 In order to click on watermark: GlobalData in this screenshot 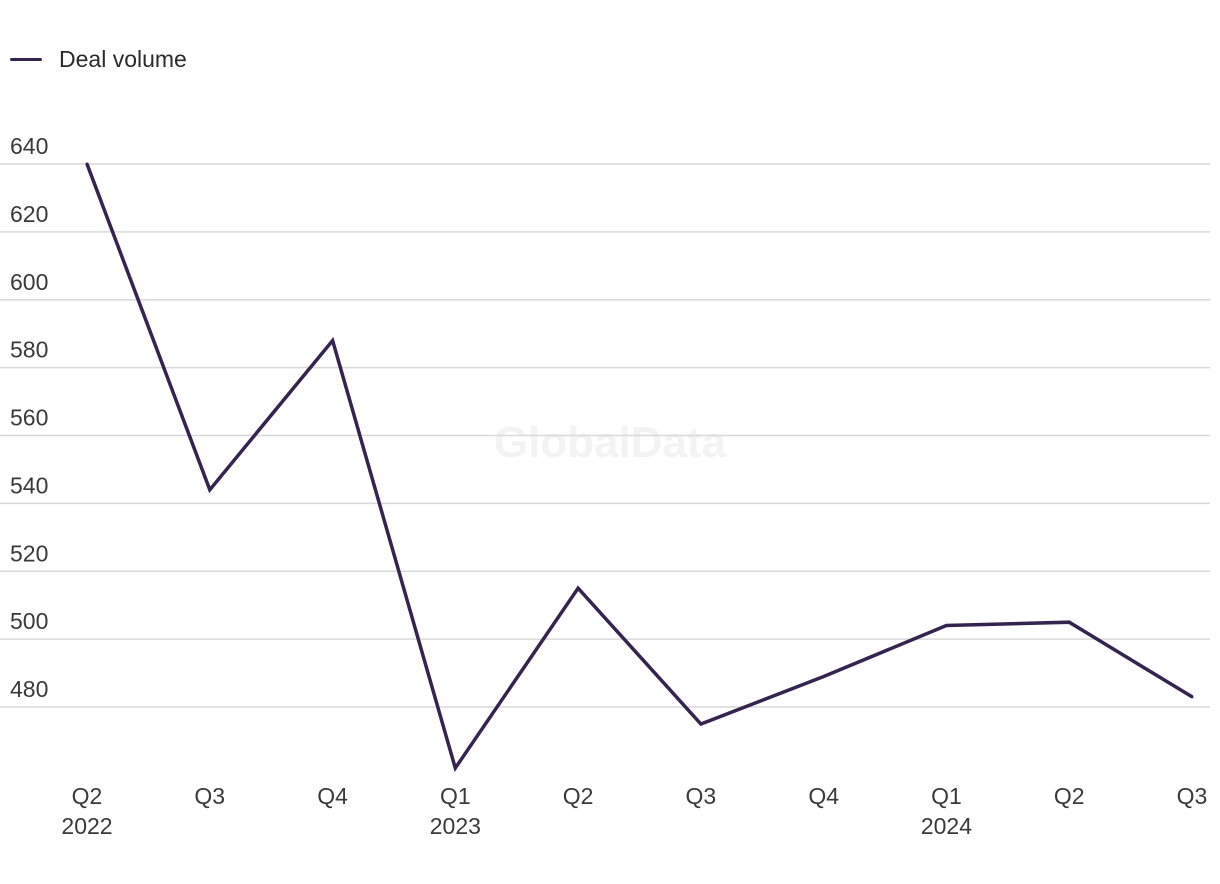, I will do `click(610, 442)`.